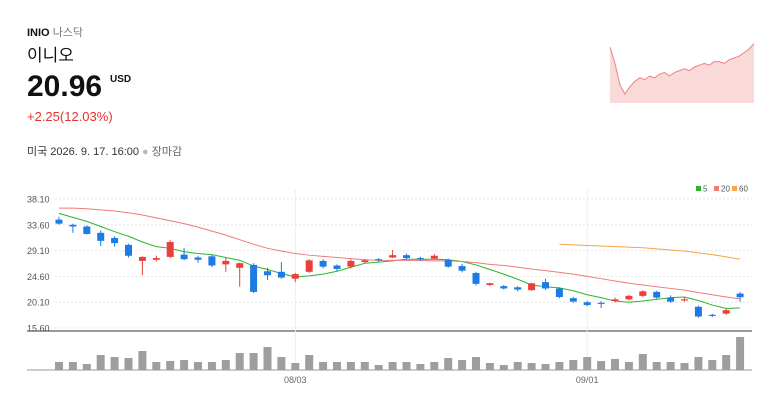  I want to click on sparkline-area, so click(682, 73).